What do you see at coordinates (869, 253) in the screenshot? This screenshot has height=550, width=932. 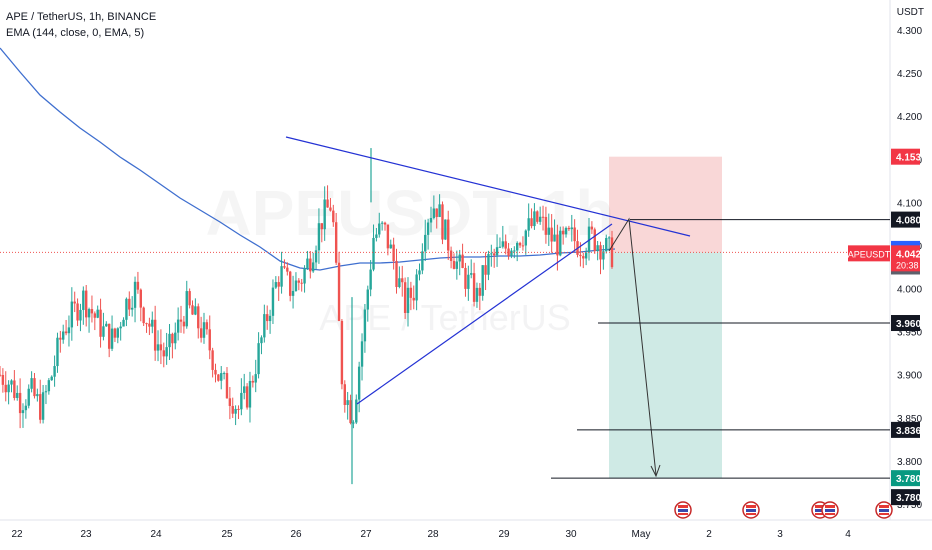 I see `current-symbol-tag` at bounding box center [869, 253].